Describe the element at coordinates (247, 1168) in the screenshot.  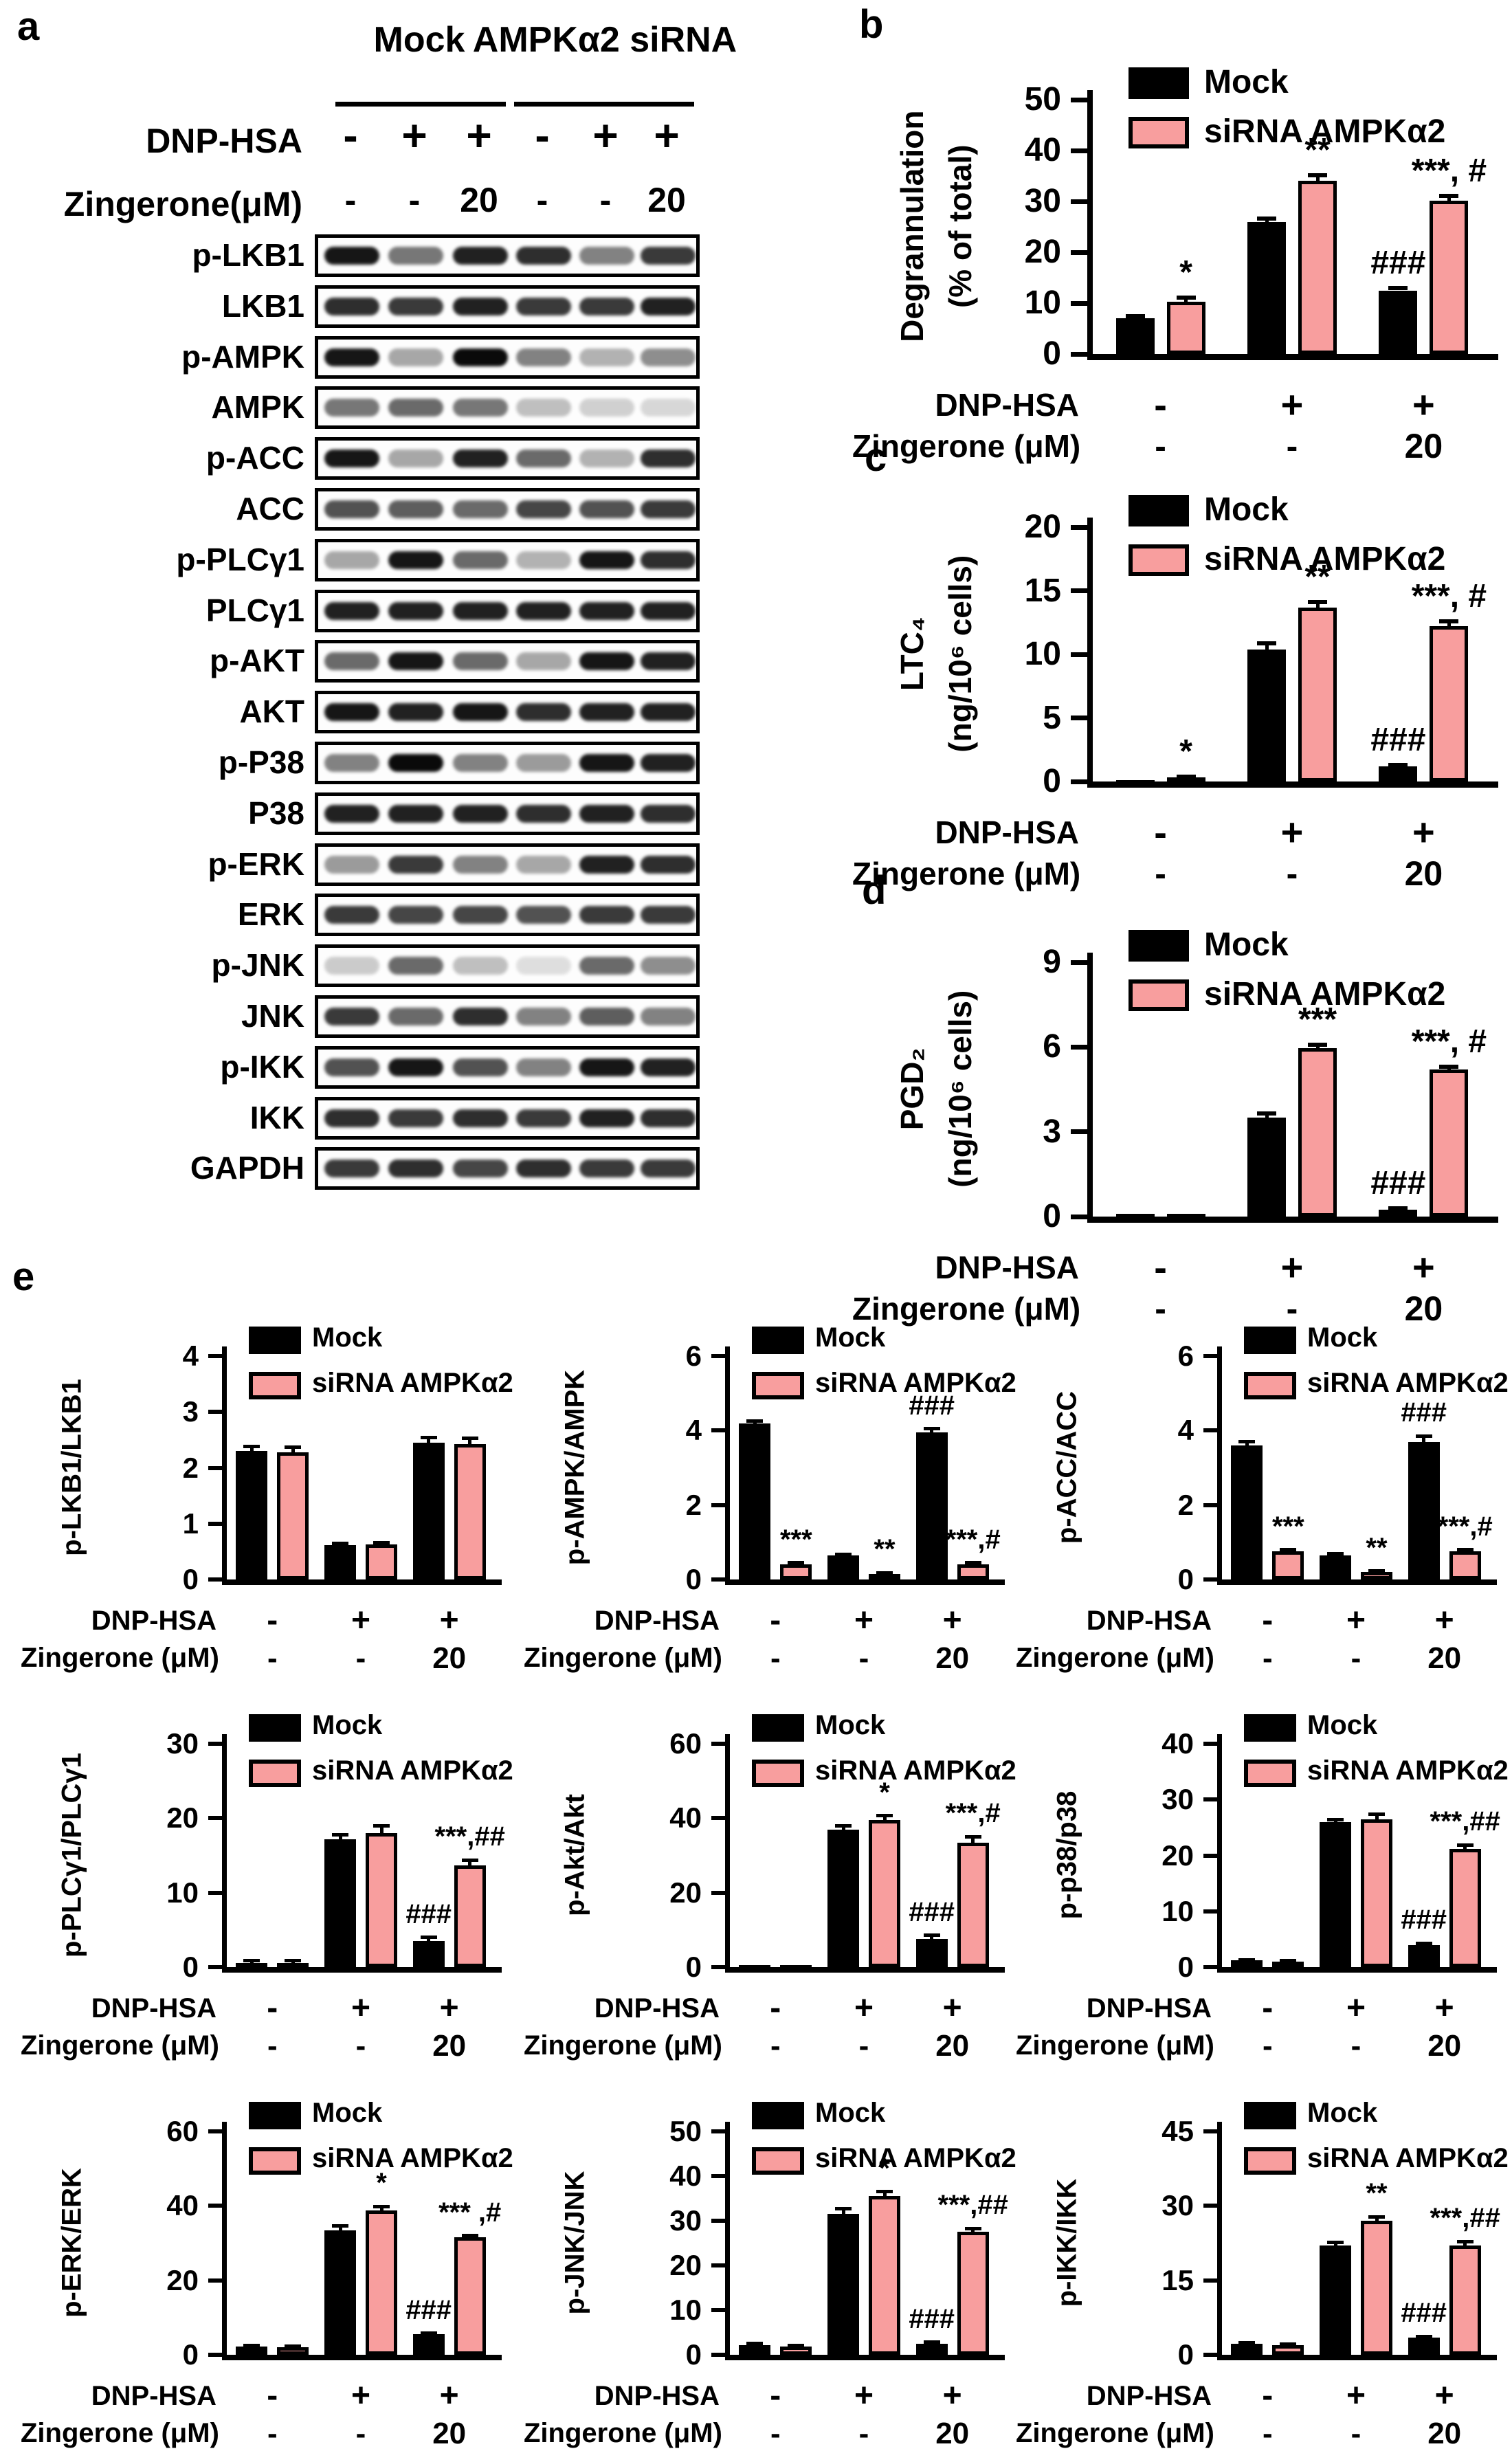
I see `blot-row-label: GAPDH` at that location.